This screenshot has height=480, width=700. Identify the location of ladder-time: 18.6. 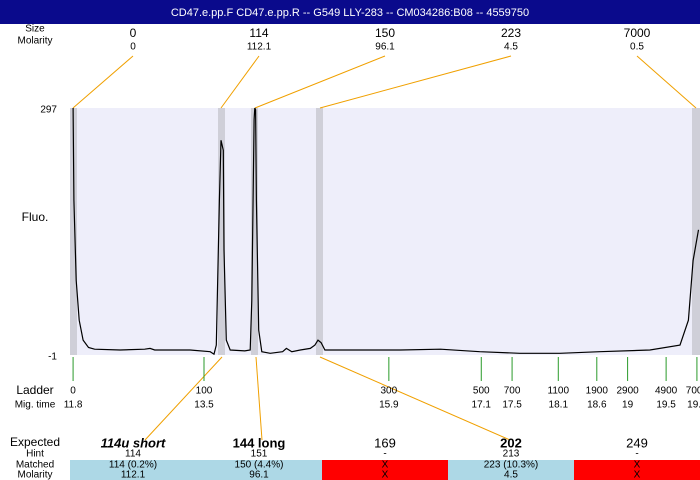
(597, 405).